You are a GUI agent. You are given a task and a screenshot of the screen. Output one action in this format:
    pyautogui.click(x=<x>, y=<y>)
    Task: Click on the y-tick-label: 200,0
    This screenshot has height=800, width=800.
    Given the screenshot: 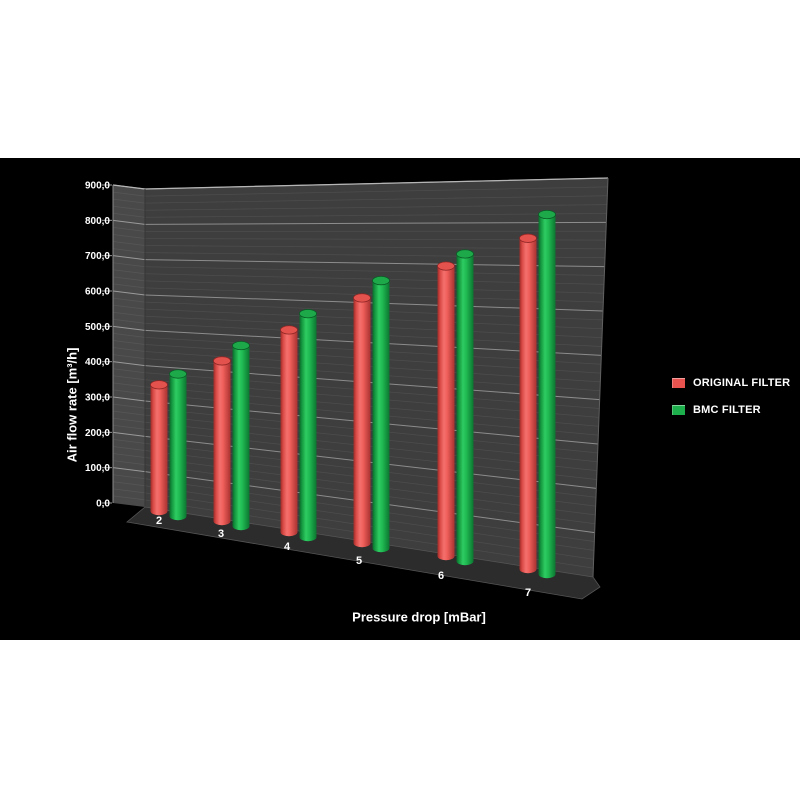 What is the action you would take?
    pyautogui.click(x=97, y=433)
    